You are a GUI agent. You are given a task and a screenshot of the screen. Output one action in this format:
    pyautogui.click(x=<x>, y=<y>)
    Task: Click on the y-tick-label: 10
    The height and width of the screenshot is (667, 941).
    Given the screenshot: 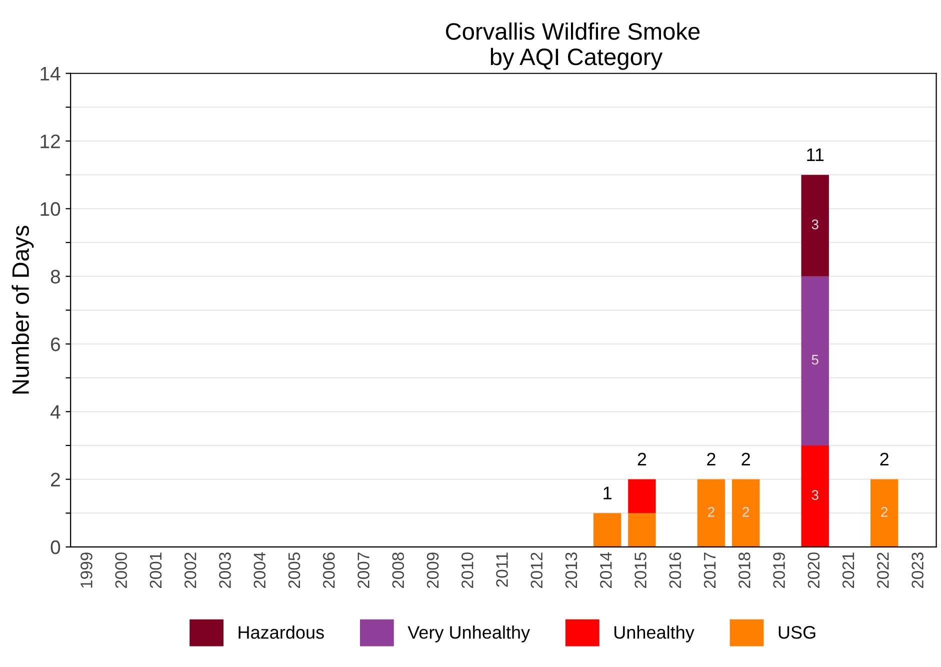 What is the action you would take?
    pyautogui.click(x=50, y=209)
    